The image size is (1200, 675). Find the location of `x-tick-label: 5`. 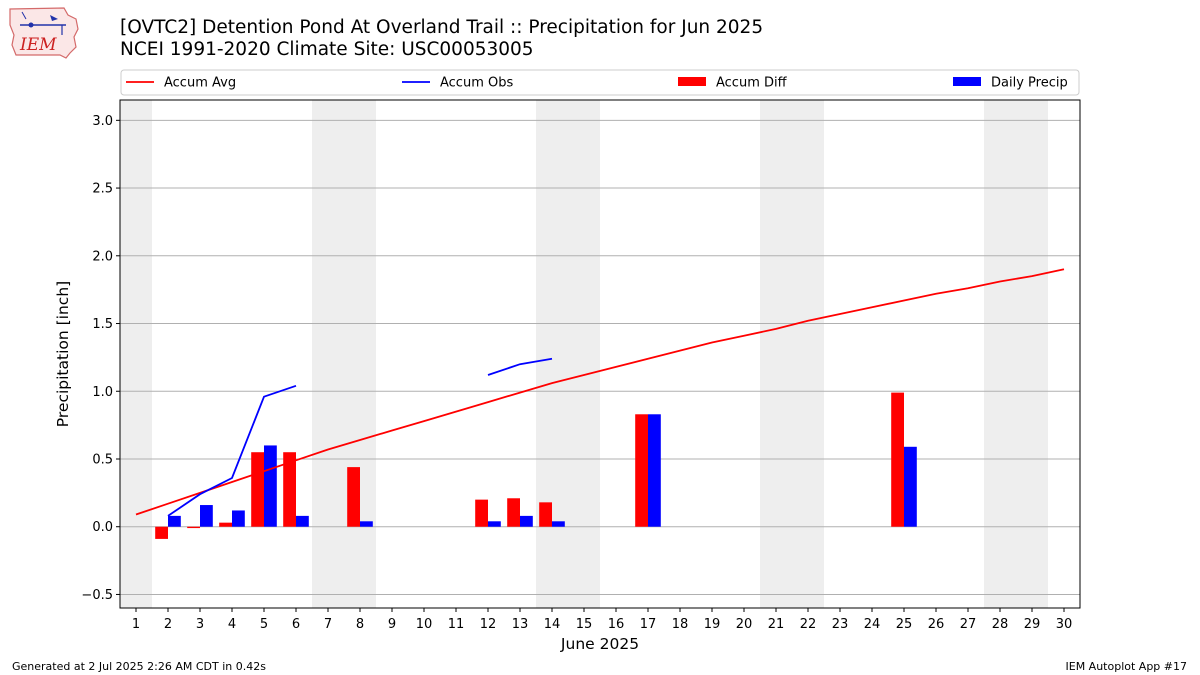

x-tick-label: 5 is located at coordinates (264, 624).